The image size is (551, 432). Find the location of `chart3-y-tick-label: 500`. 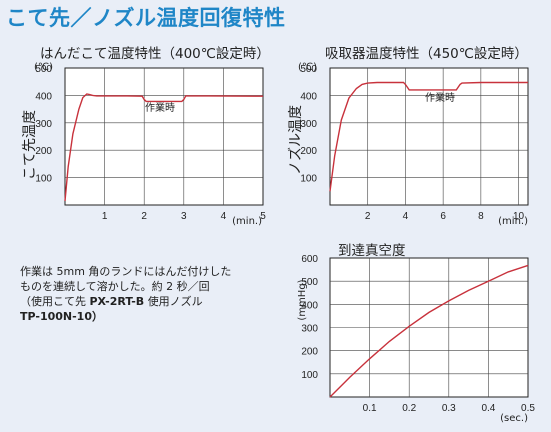

chart3-y-tick-label: 500 is located at coordinates (309, 282).